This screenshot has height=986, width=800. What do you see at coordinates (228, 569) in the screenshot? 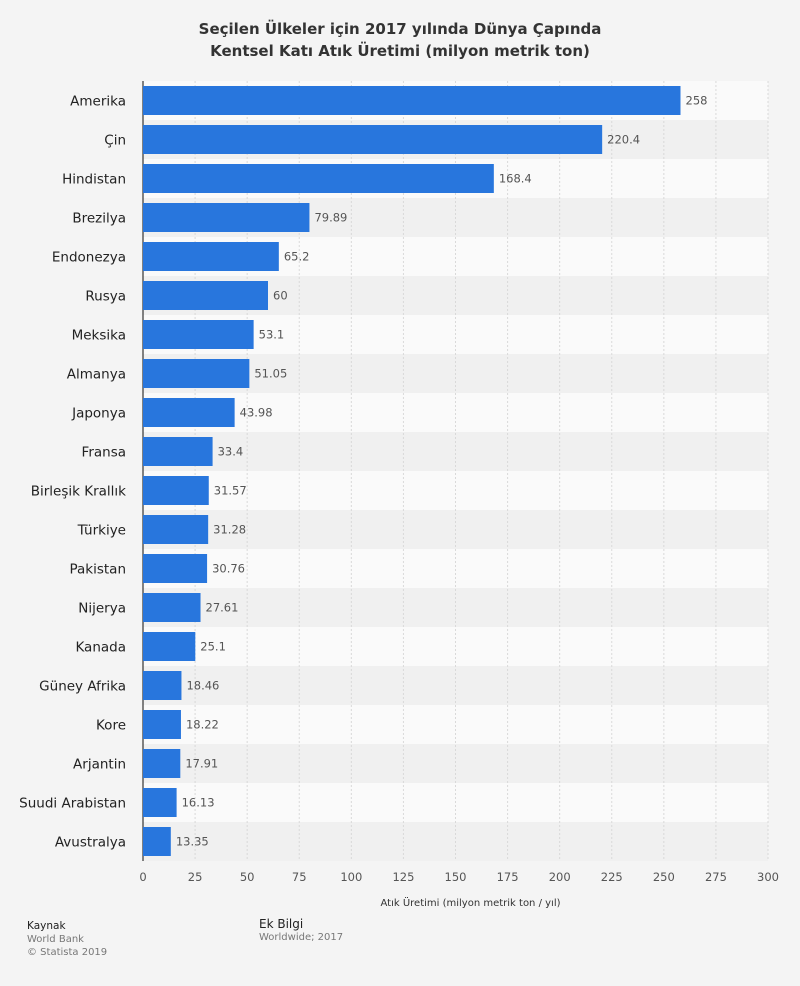
I see `data-label: 30.76` at bounding box center [228, 569].